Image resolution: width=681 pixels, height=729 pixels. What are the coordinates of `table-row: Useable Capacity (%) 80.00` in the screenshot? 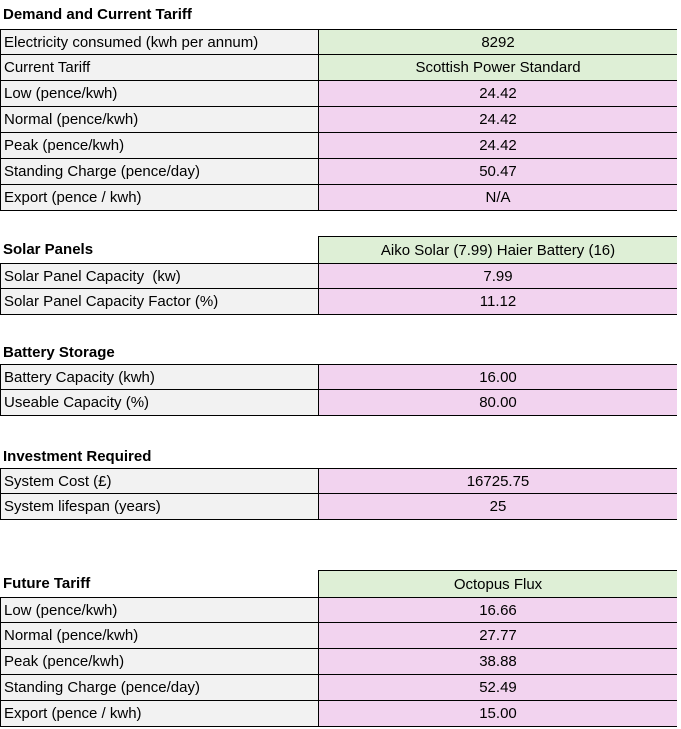 It's located at (339, 403).